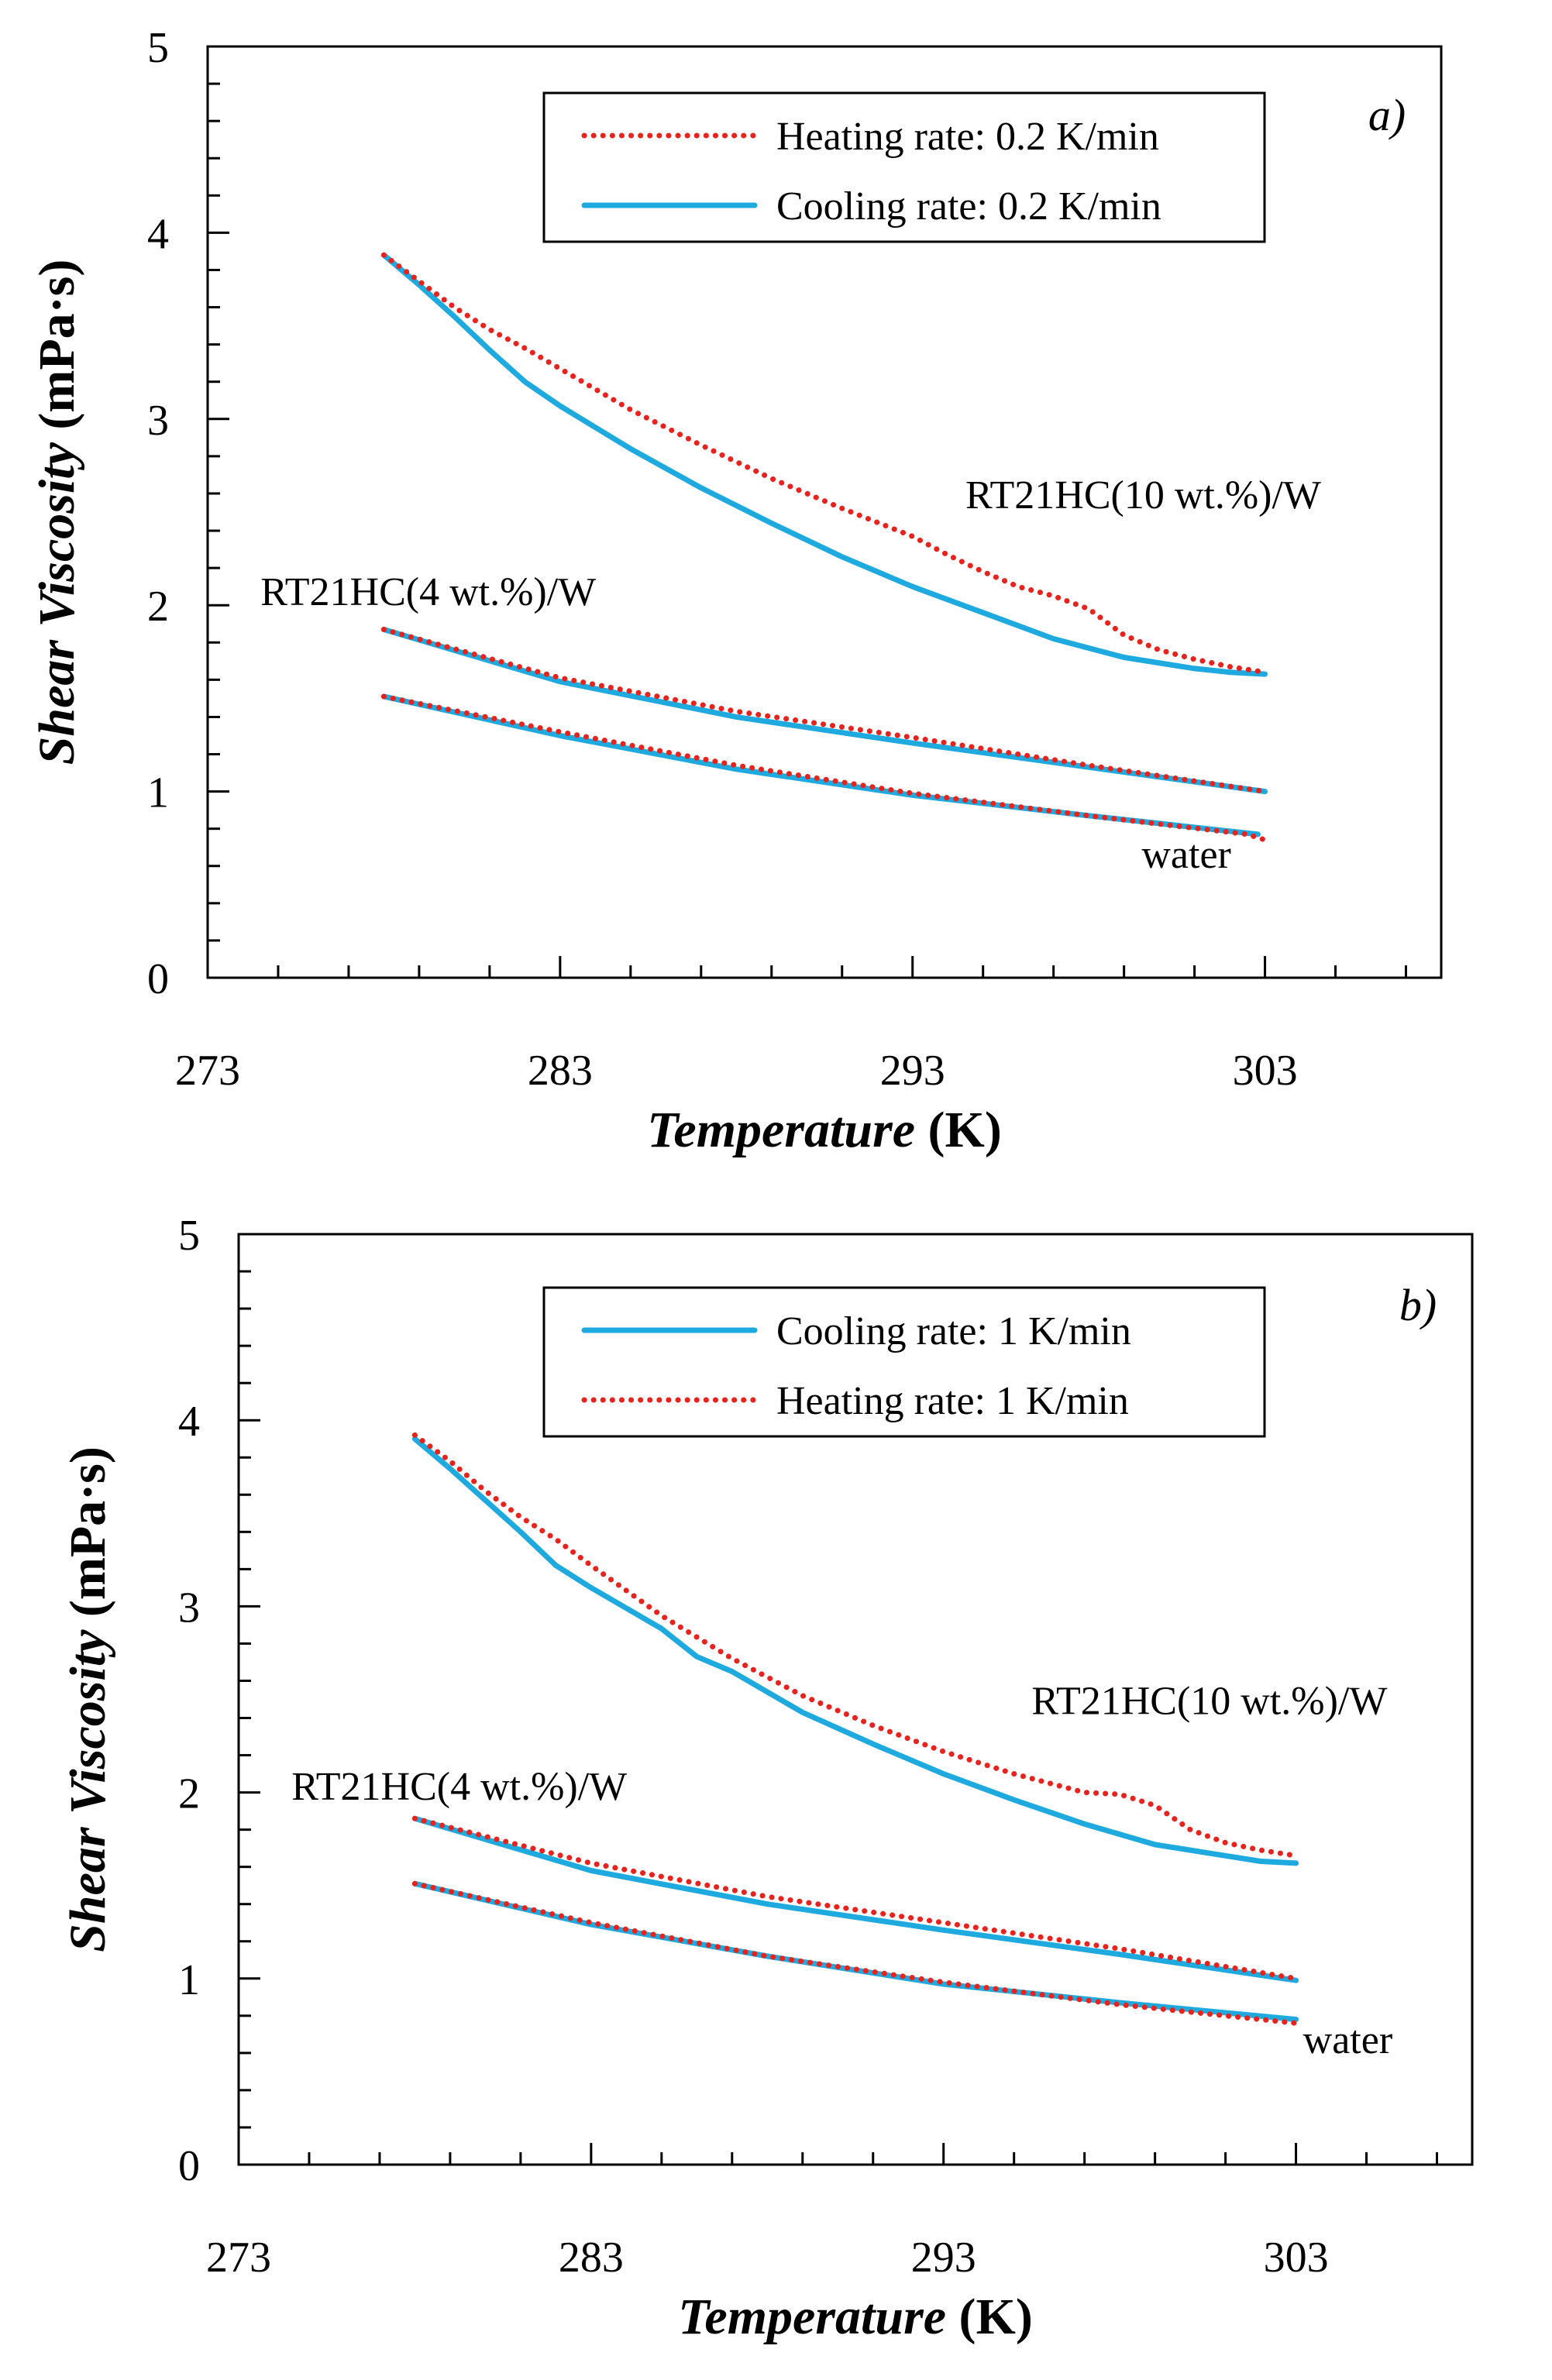 The image size is (1552, 2380). Describe the element at coordinates (968, 207) in the screenshot. I see `legend-label-cooling: Cooling rate: 0.2 K/min` at that location.